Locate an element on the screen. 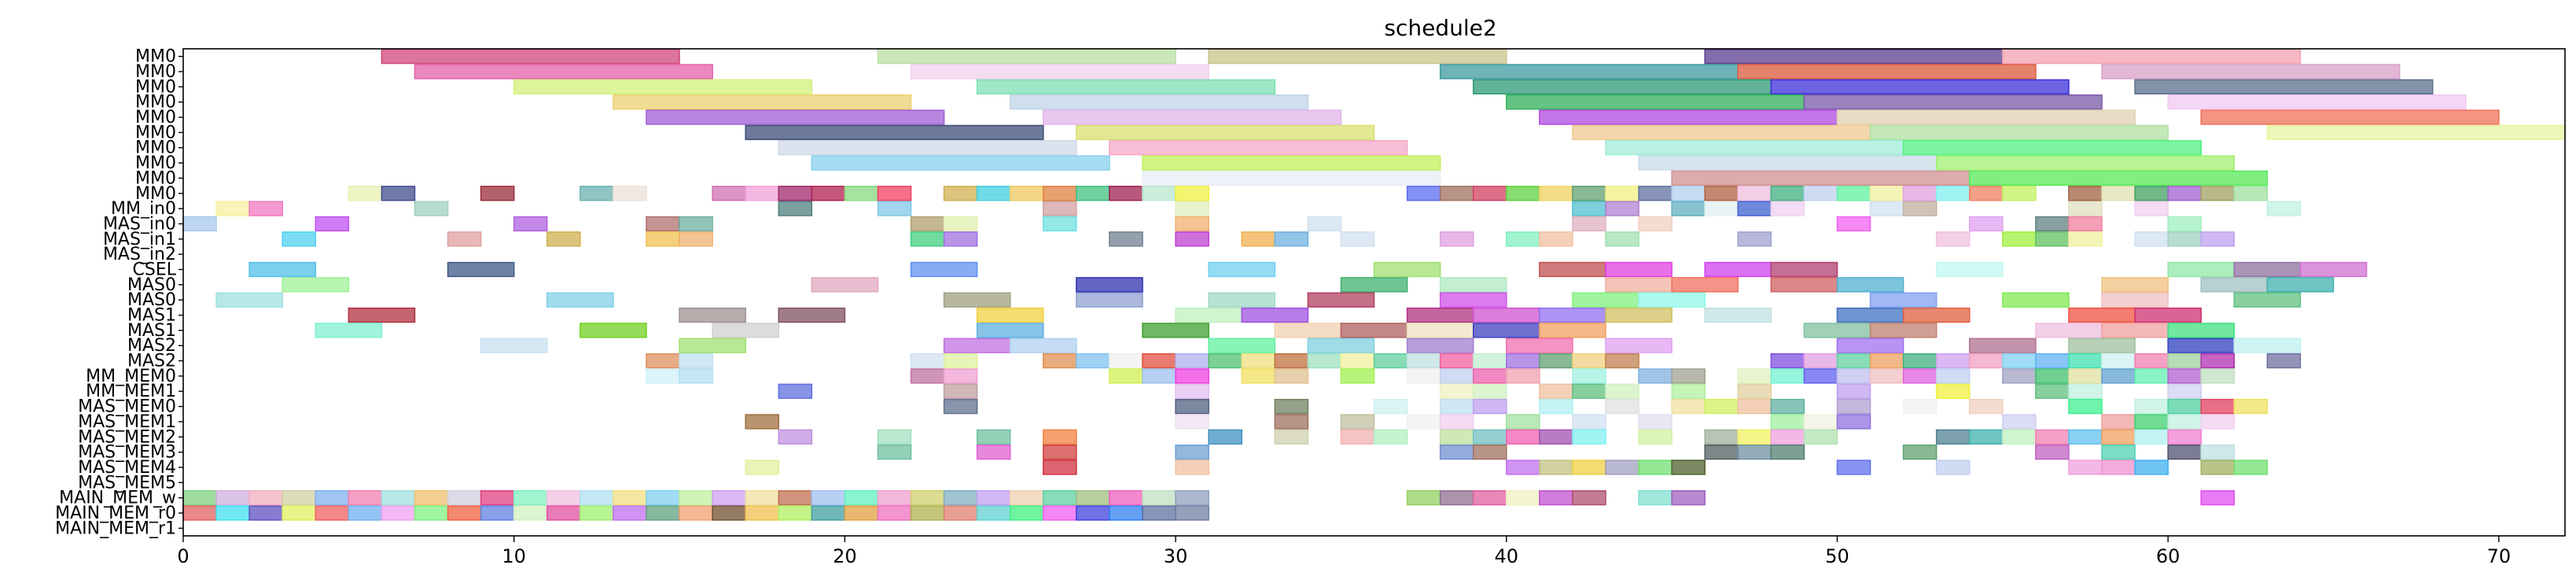 Image resolution: width=2576 pixels, height=587 pixels. y-tick-label: MAS_MEM2 is located at coordinates (127, 437).